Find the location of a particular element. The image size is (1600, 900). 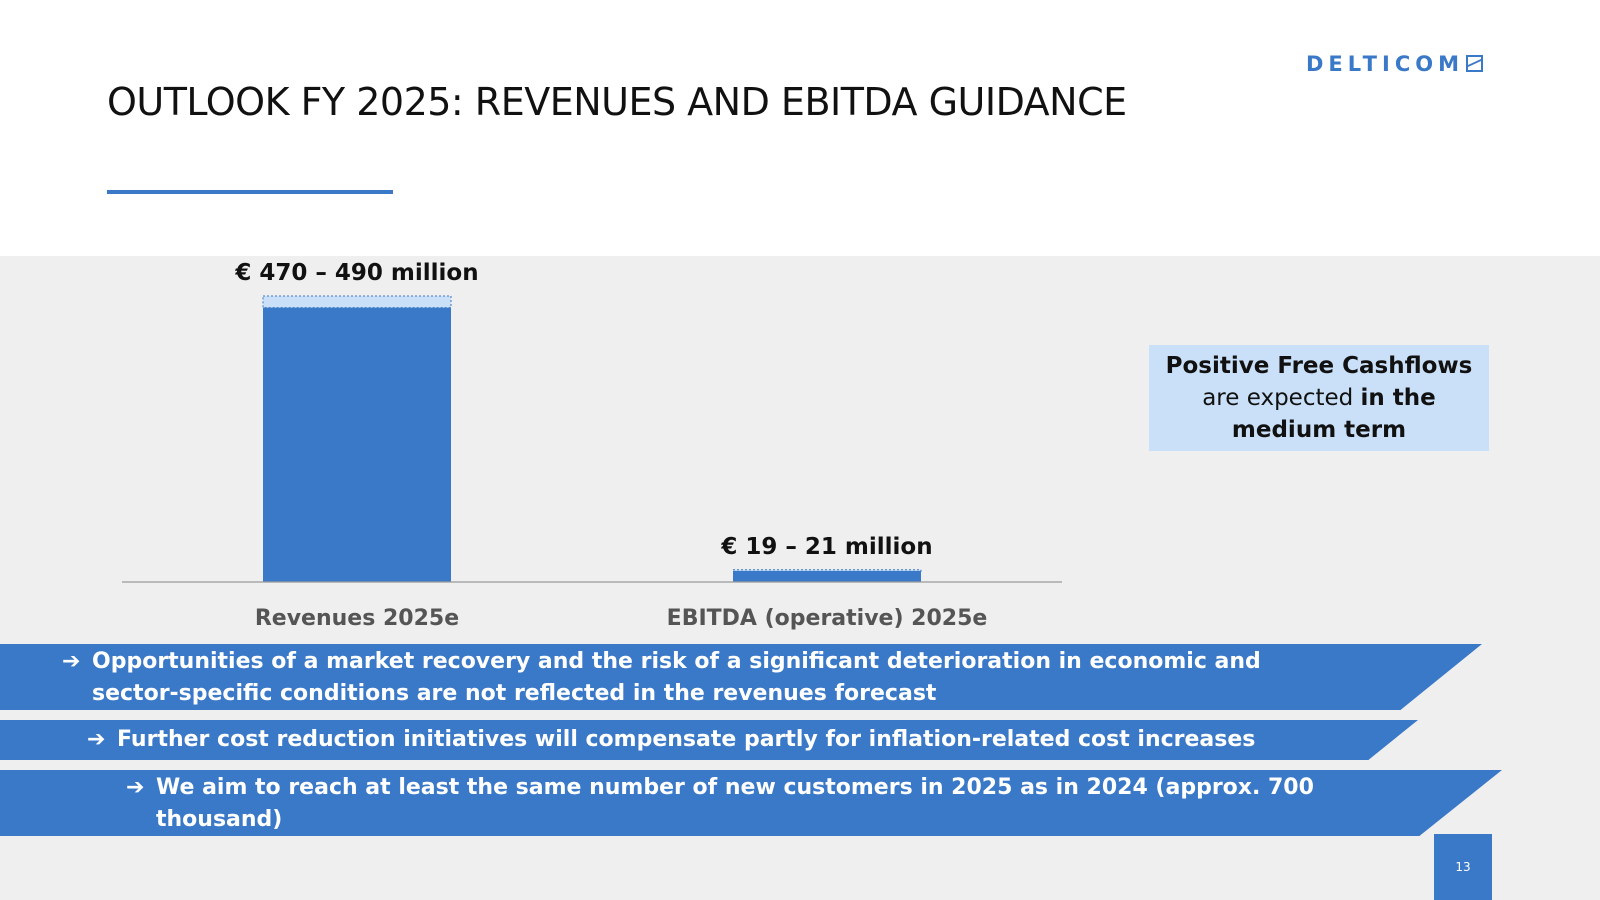

callout-line-2-bold: in the is located at coordinates (1398, 398).